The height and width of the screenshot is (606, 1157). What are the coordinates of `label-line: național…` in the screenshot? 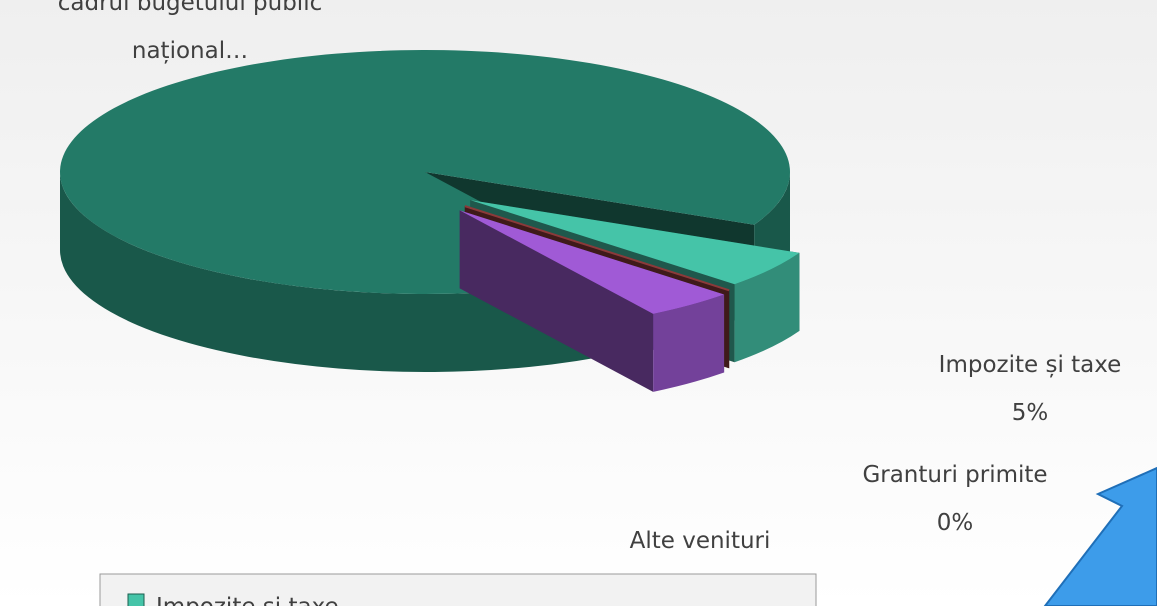 It's located at (190, 51).